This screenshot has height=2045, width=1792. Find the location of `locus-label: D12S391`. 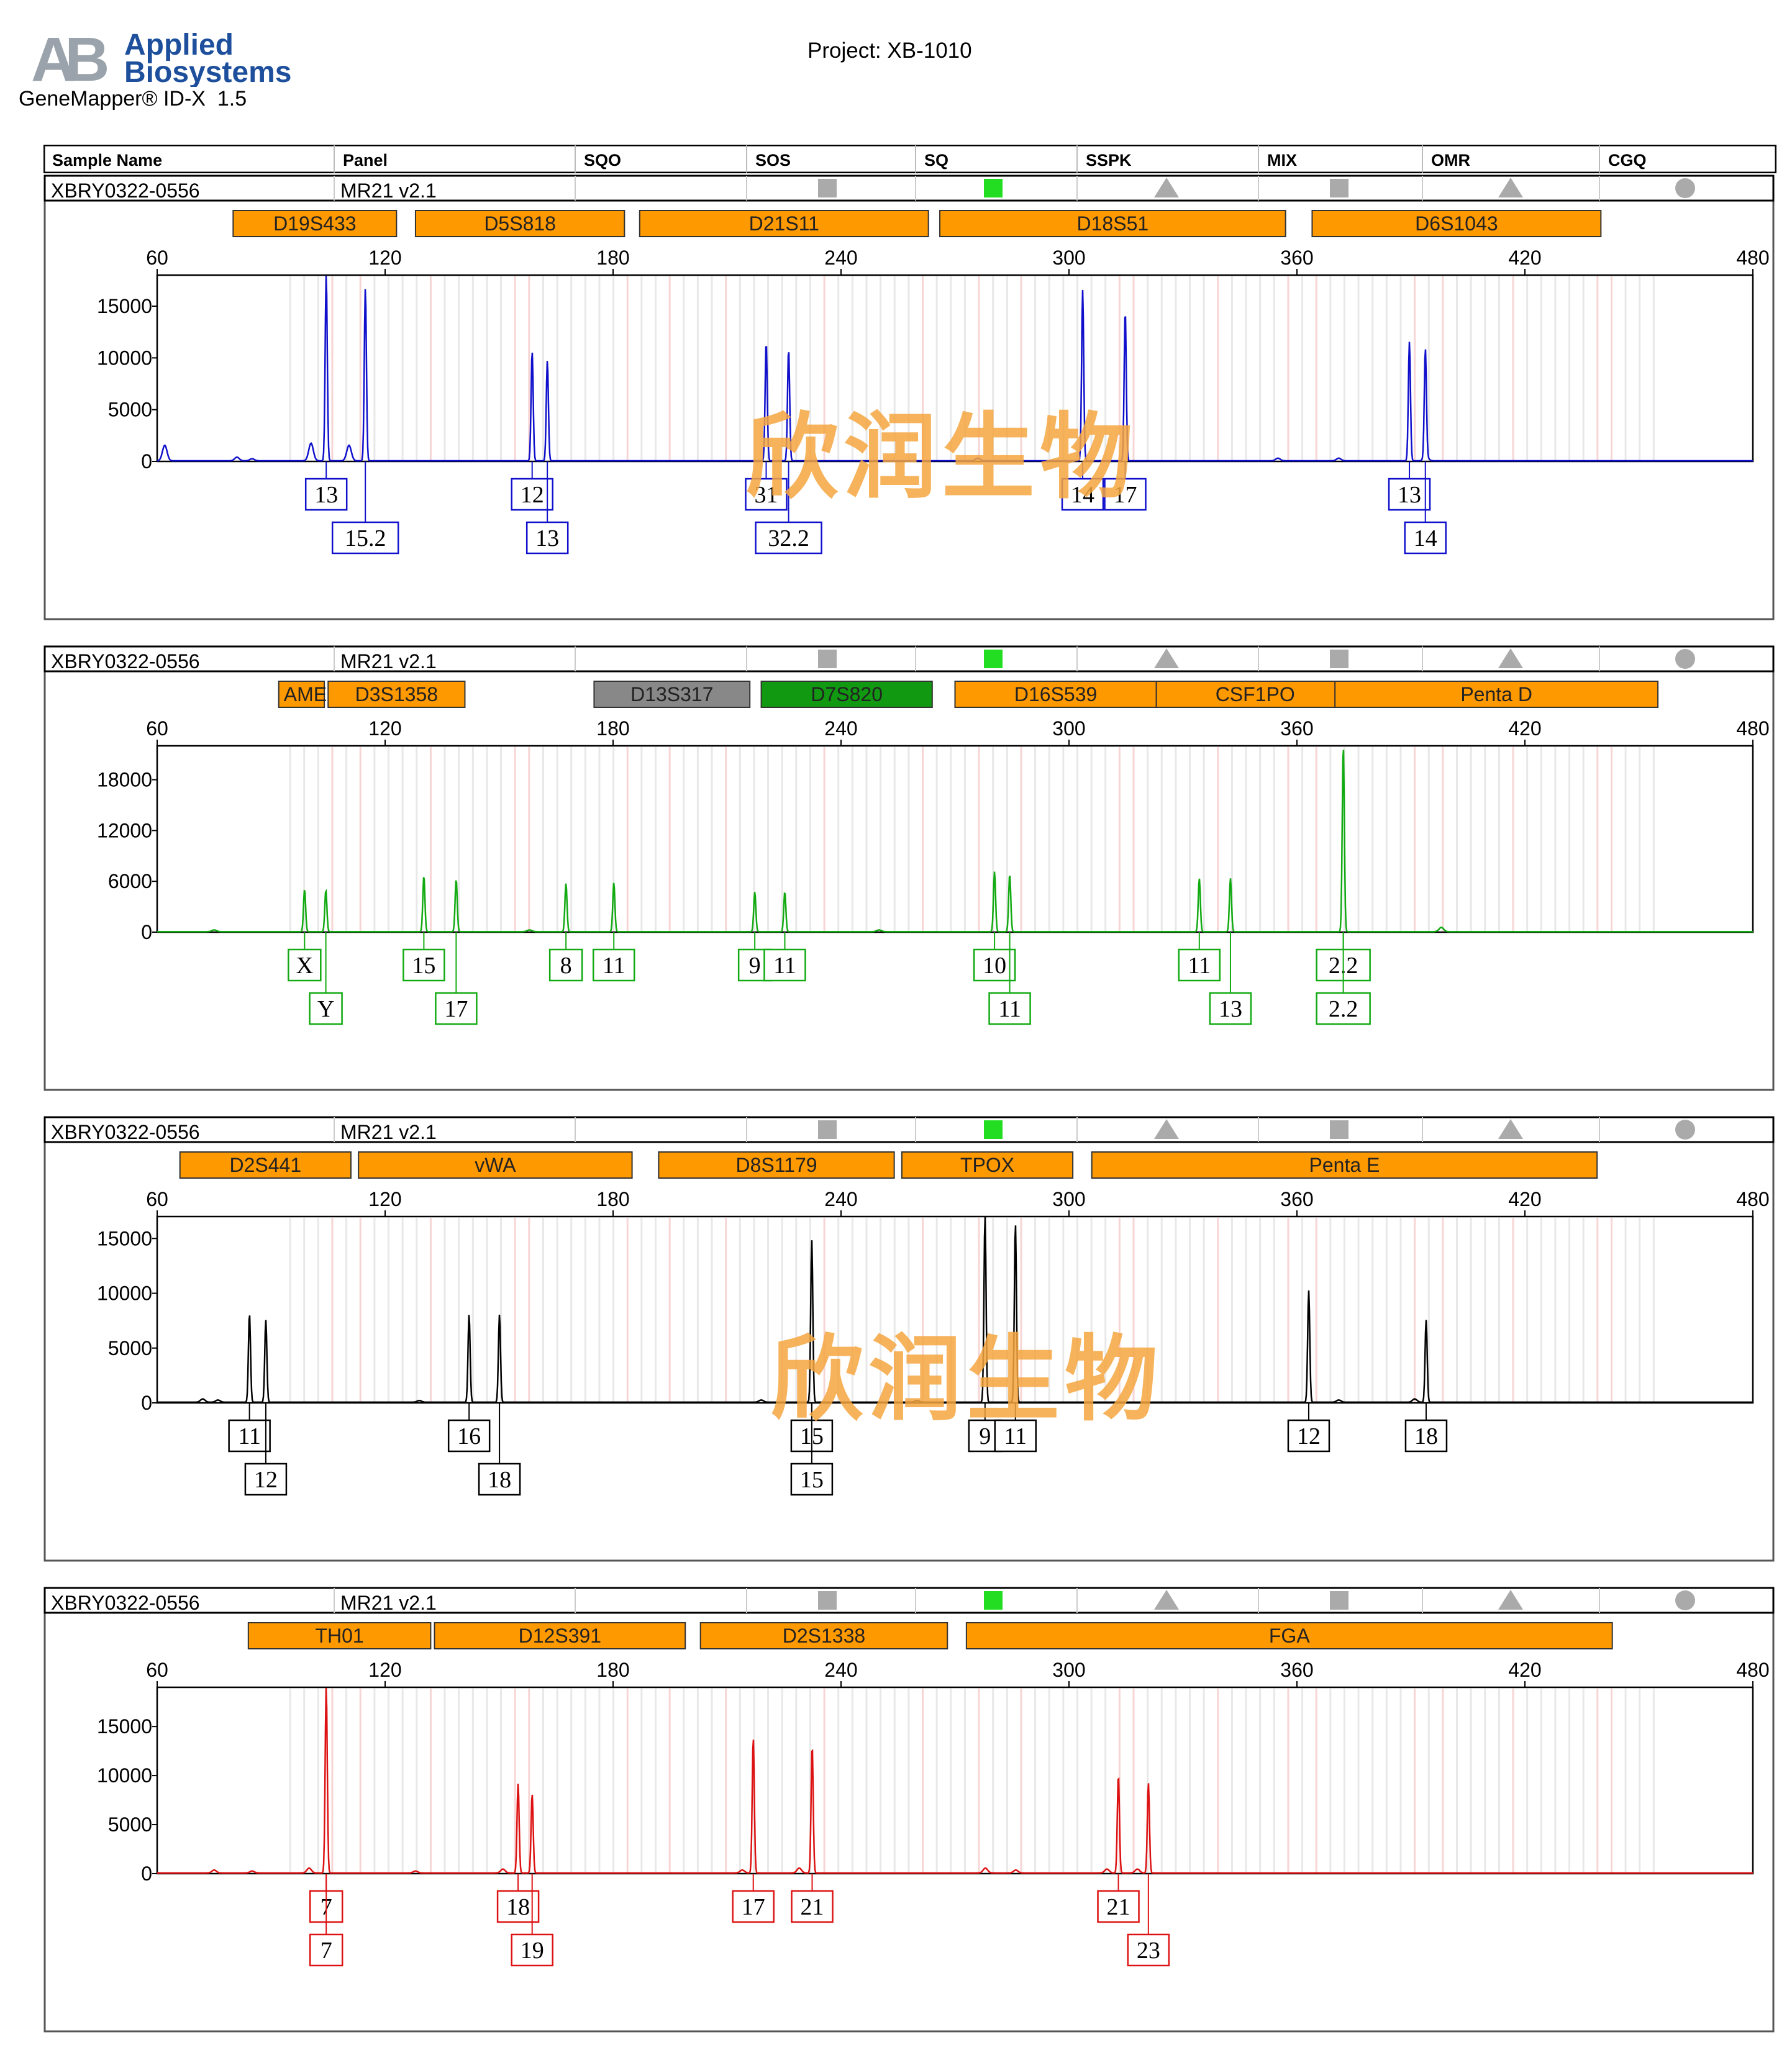

locus-label: D12S391 is located at coordinates (560, 1636).